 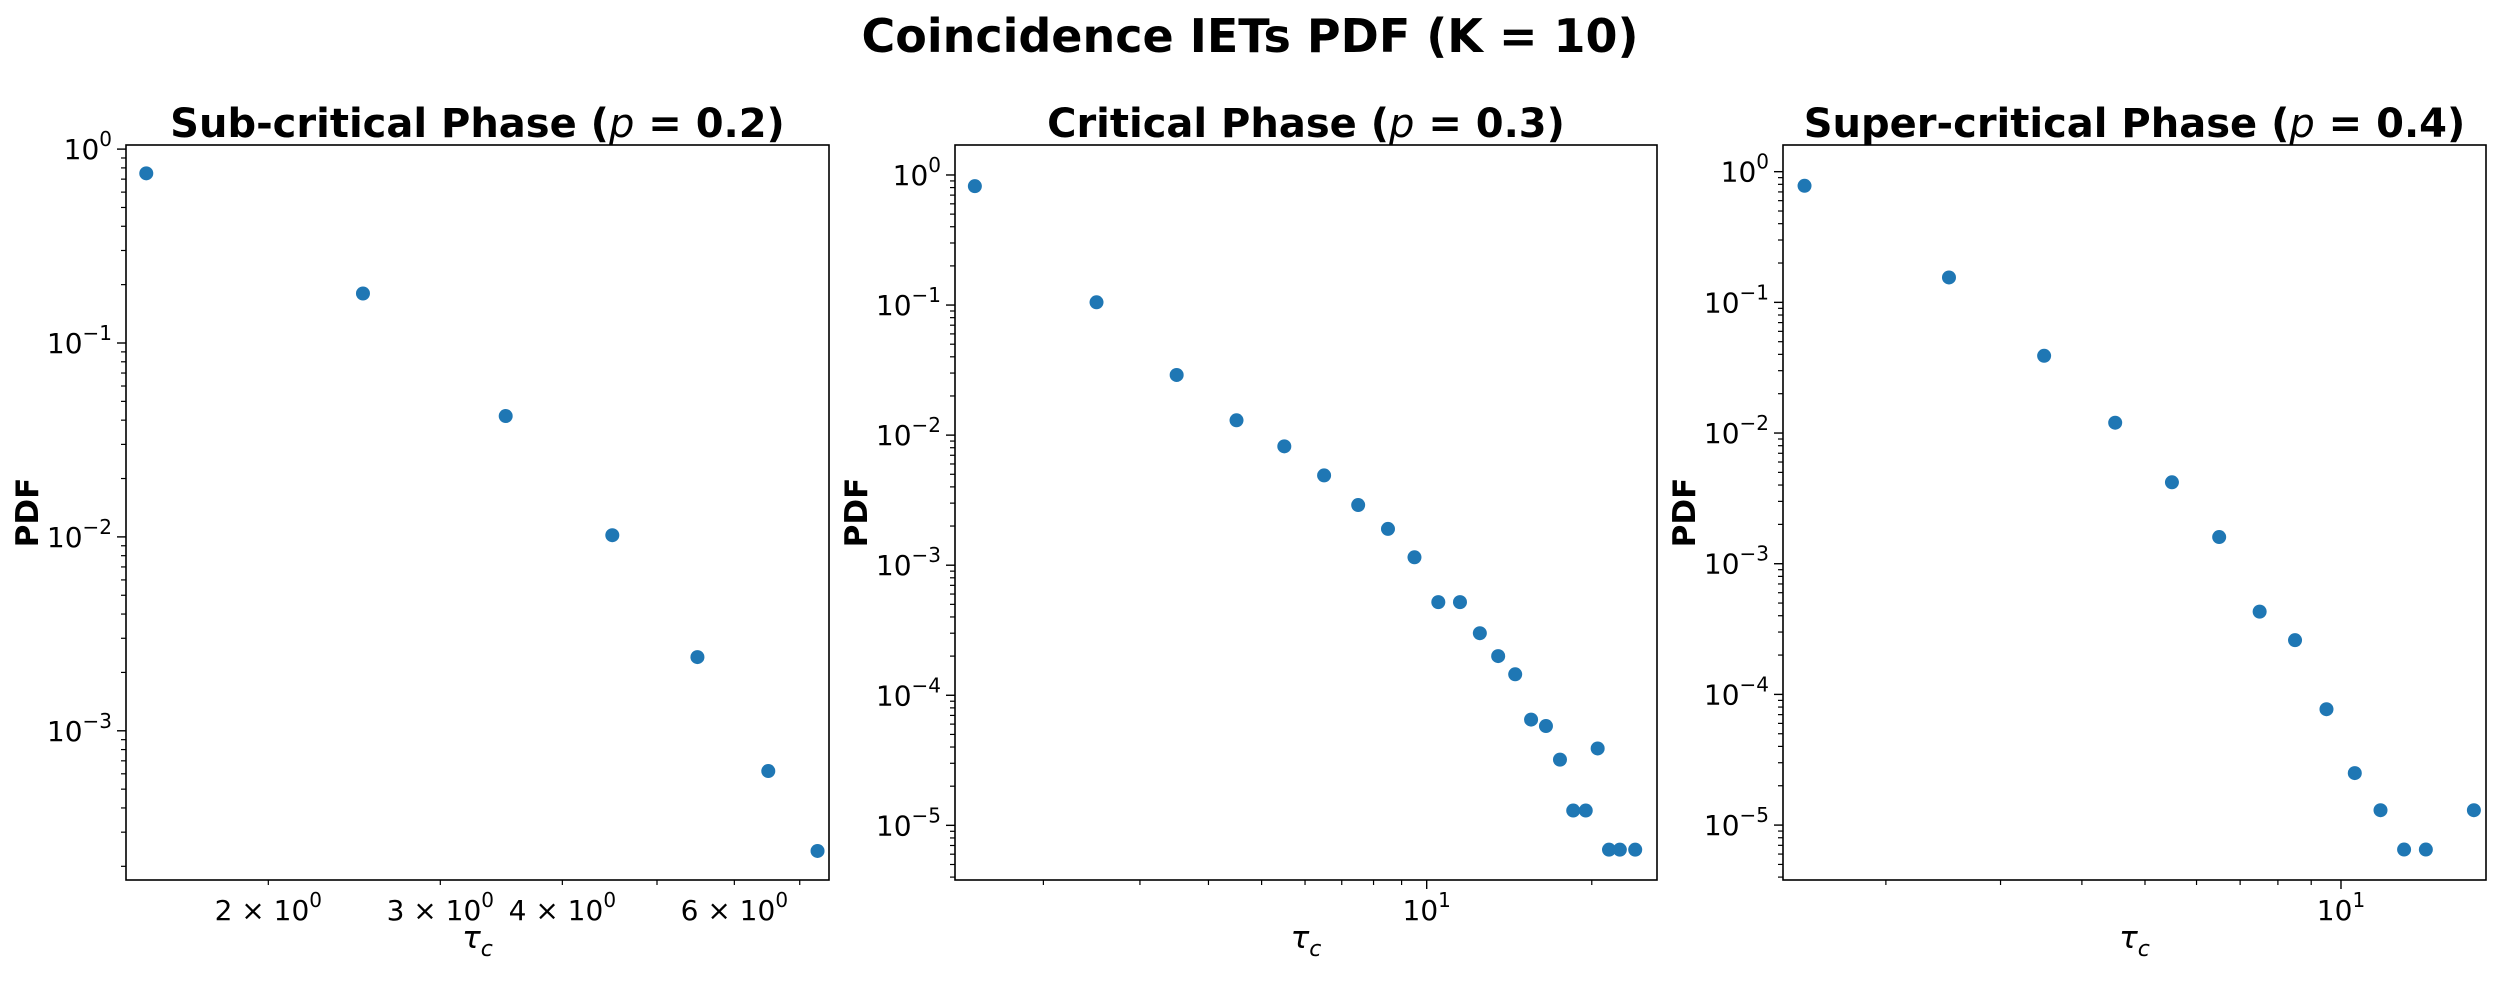 What do you see at coordinates (734, 907) in the screenshot?
I see `x-tick-label: 6 × 100` at bounding box center [734, 907].